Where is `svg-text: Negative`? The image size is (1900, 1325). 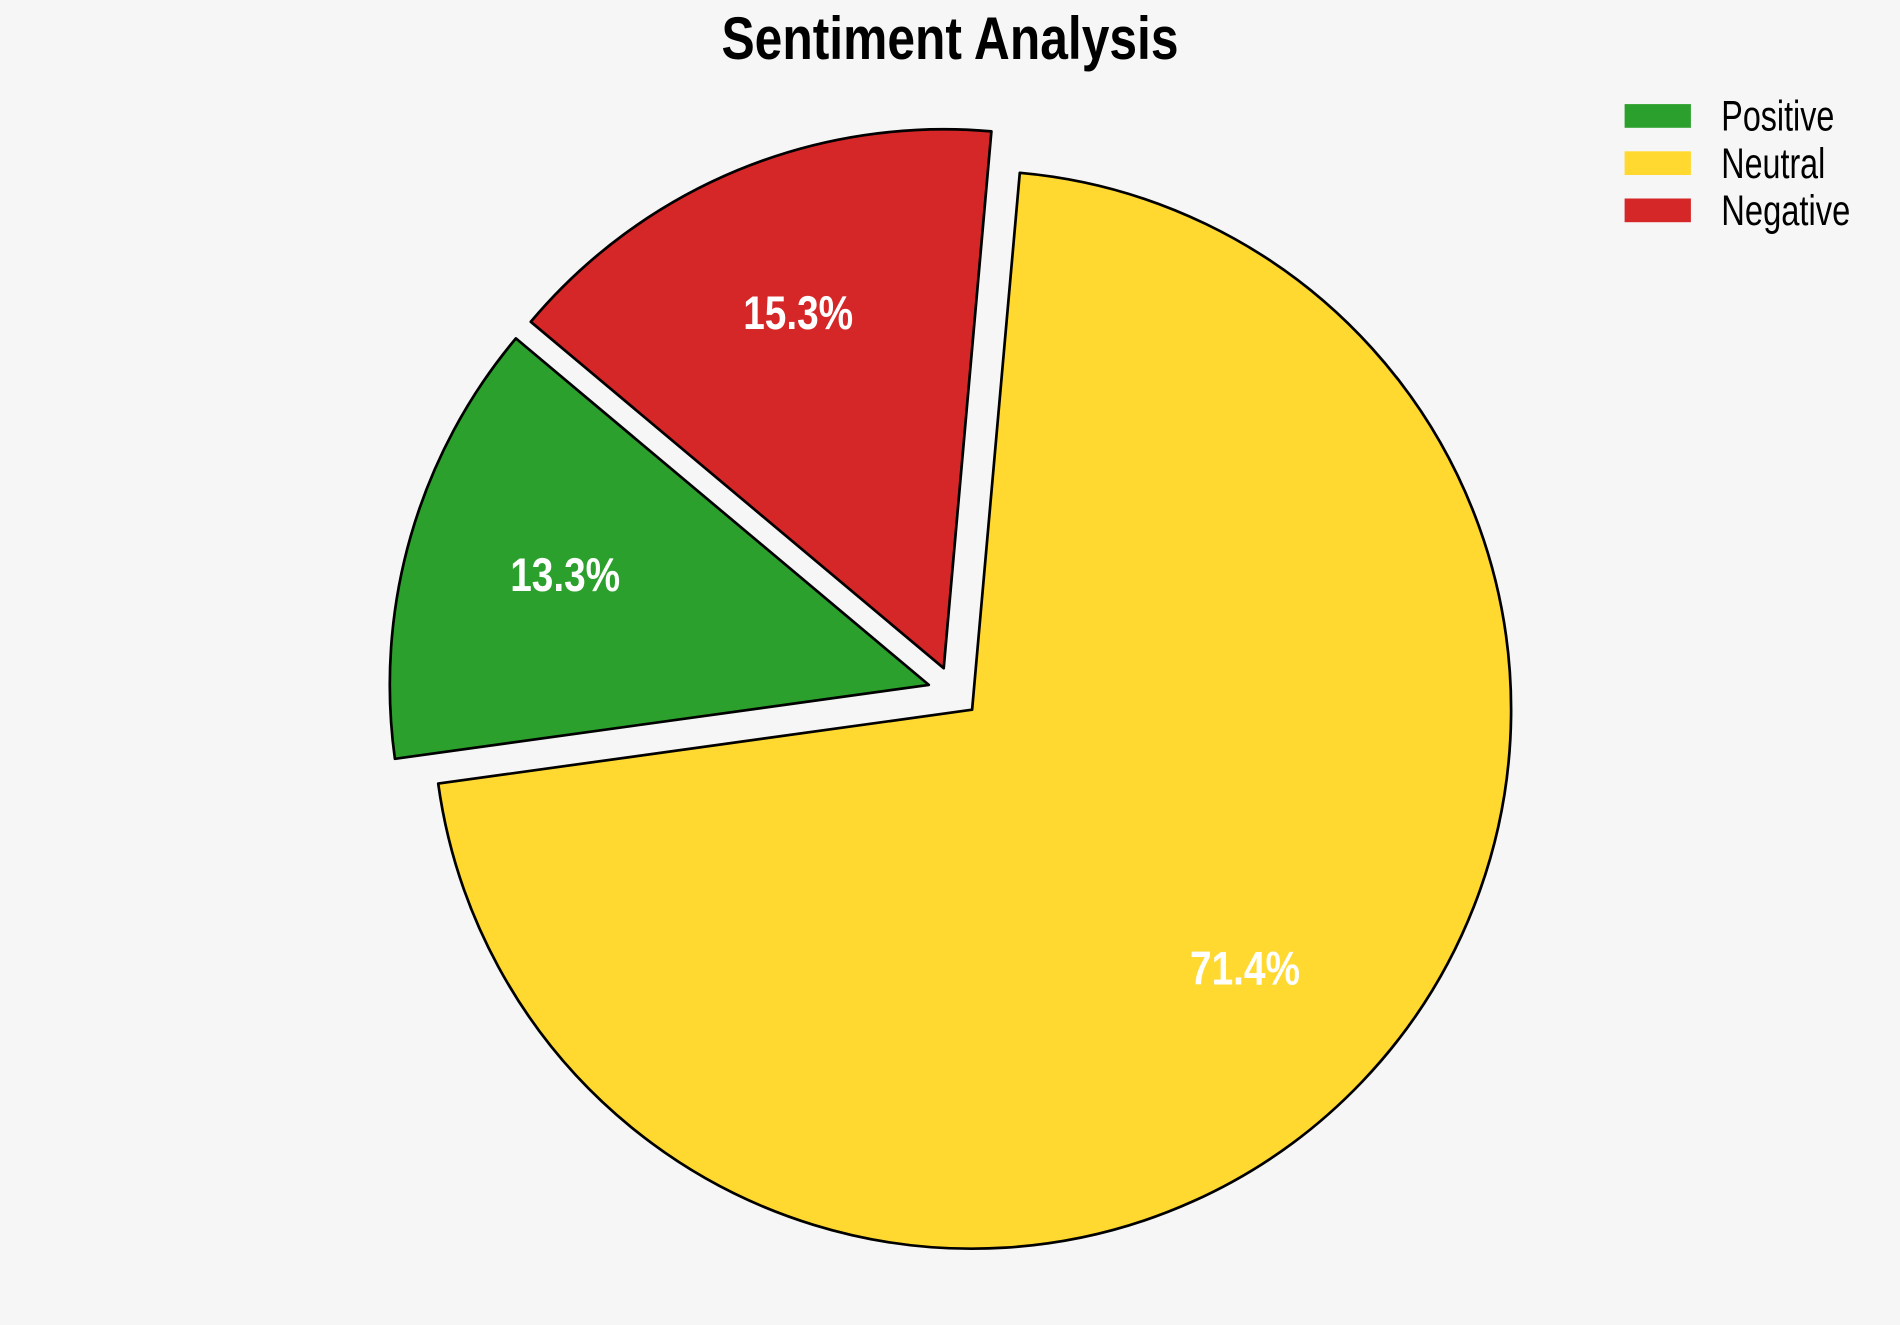 svg-text: Negative is located at coordinates (1785, 211).